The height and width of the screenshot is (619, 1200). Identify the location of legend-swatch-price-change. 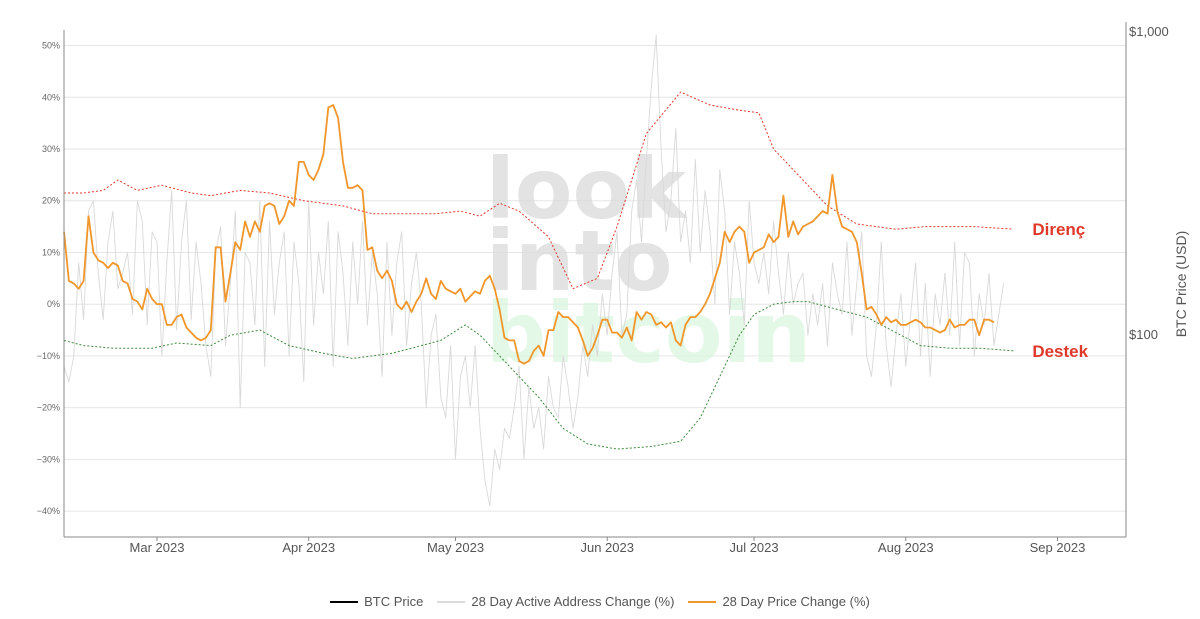
(702, 601).